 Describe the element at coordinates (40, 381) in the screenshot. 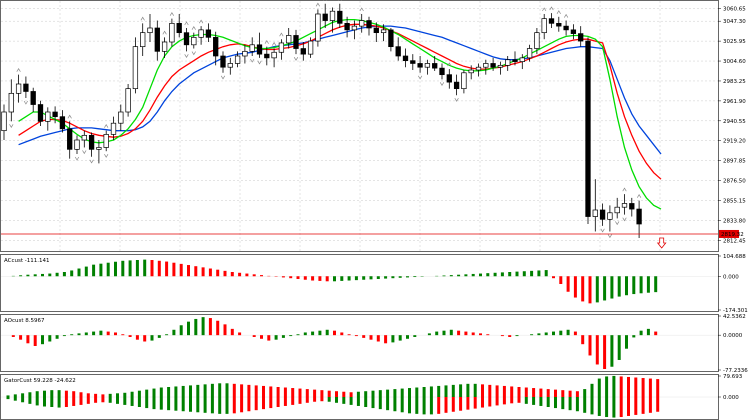

I see `indicator-label: GatorCust 59.228 -24.622` at that location.